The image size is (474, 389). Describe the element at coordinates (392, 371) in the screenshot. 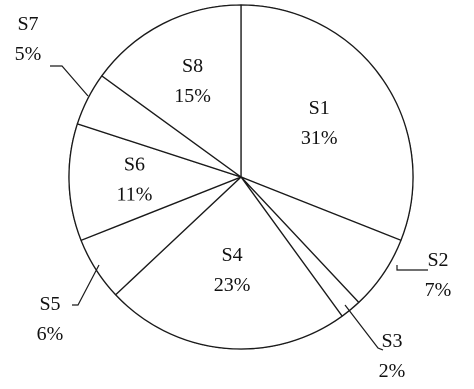

I see `slice-percent-label-s3: 2%` at that location.